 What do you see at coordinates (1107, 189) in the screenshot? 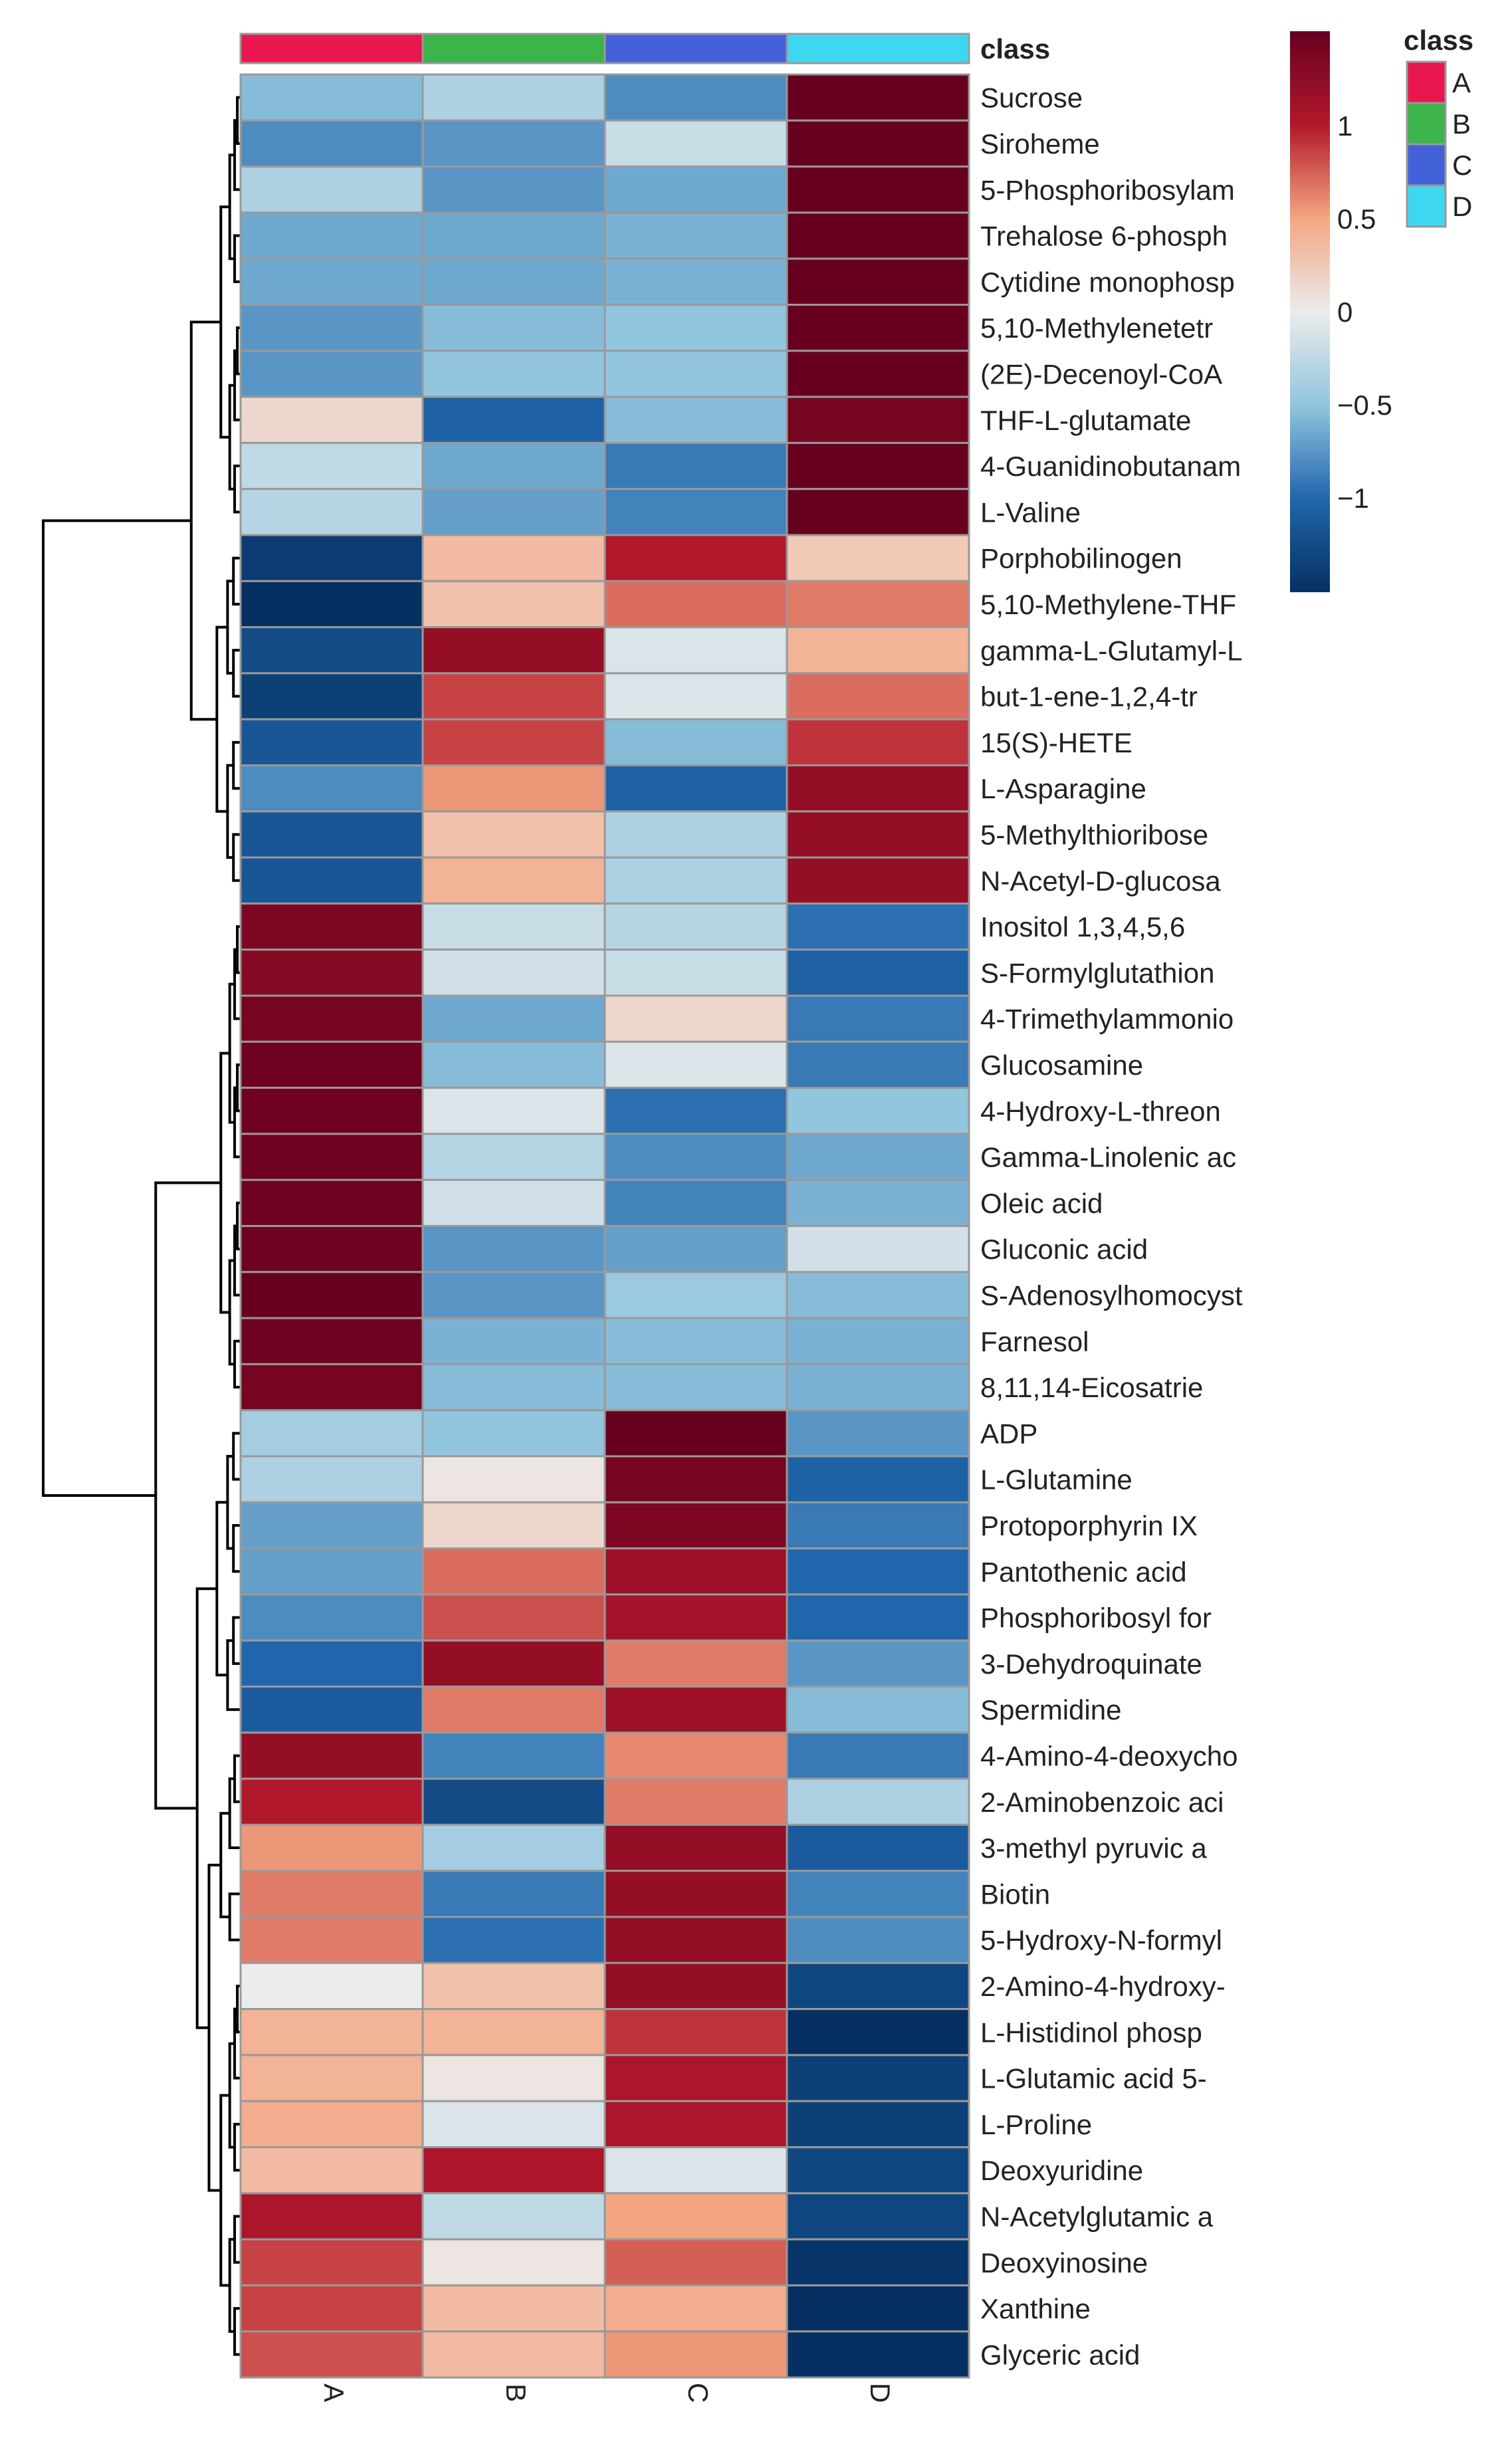
I see `row-label: 5-Phosphoribosylam` at bounding box center [1107, 189].